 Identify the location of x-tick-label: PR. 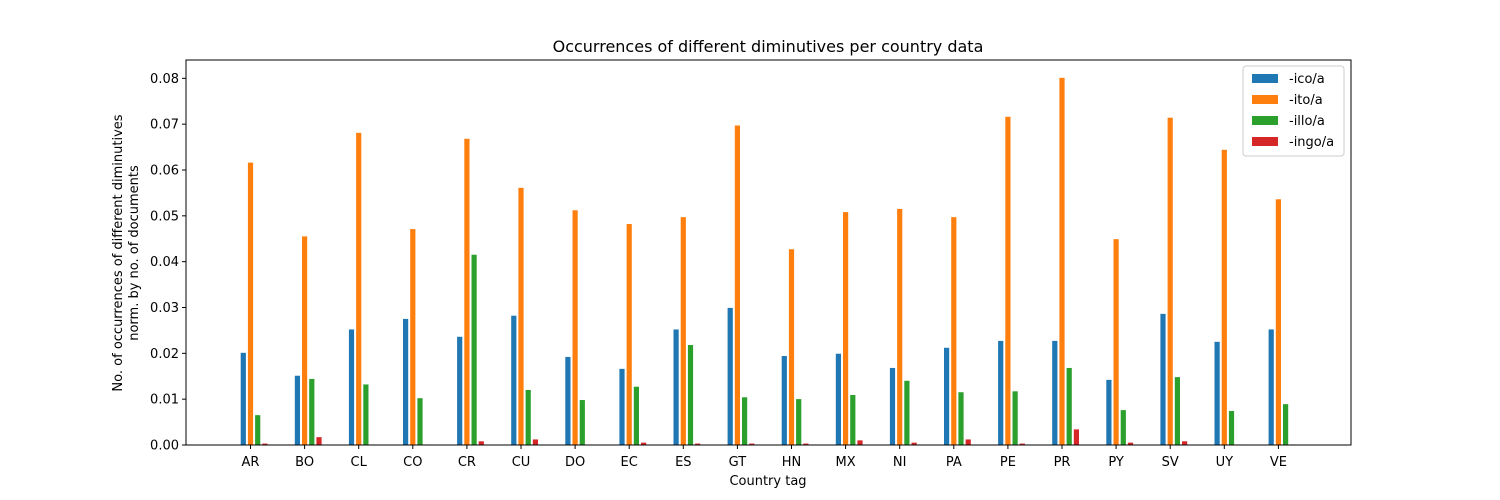
(1062, 462).